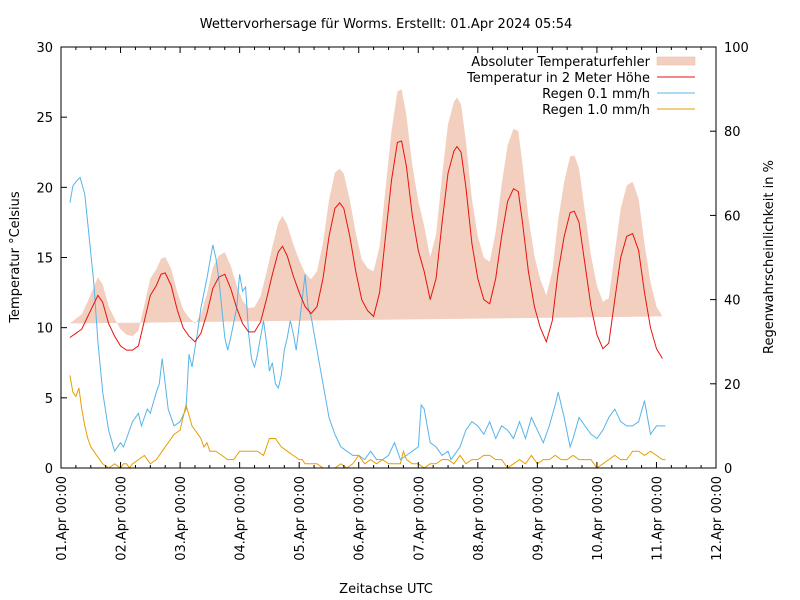  Describe the element at coordinates (558, 78) in the screenshot. I see `legend-label: Temperatur in 2 Meter Höhe` at that location.